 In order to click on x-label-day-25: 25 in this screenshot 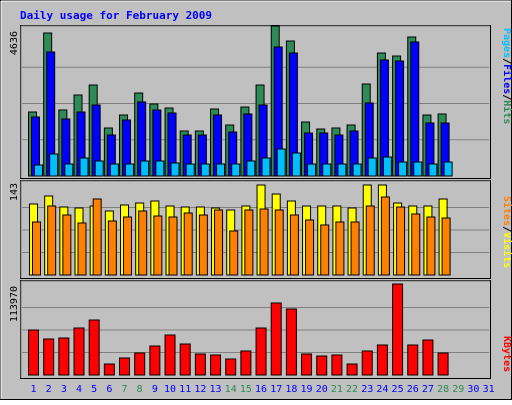, I will do `click(398, 389)`.